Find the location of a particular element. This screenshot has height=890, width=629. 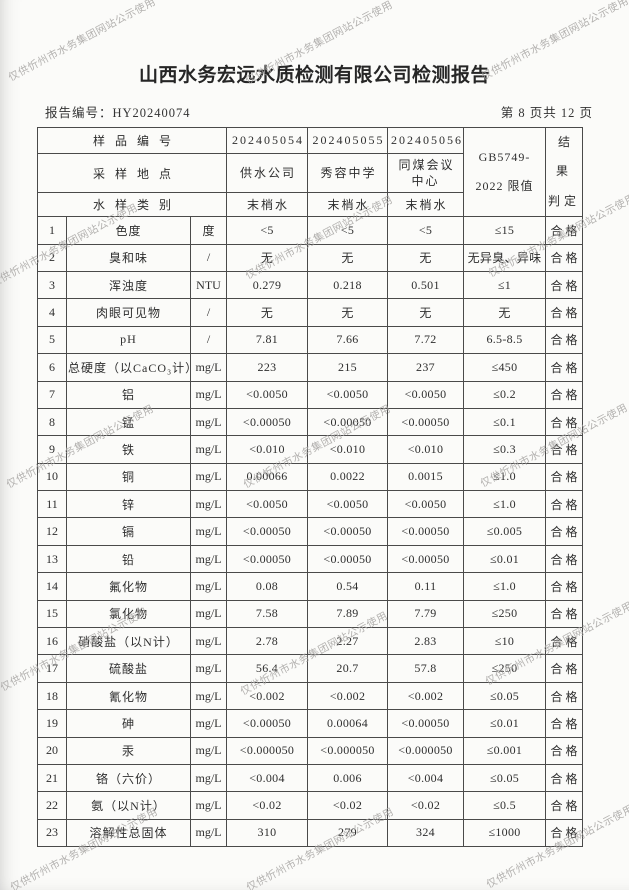

row-number: 9 is located at coordinates (52, 449).